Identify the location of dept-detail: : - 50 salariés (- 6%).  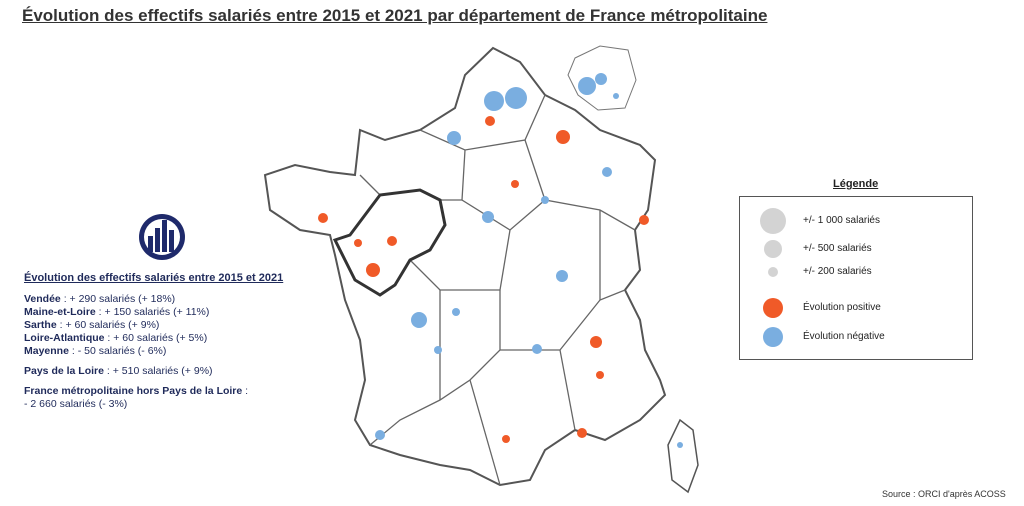
(117, 351).